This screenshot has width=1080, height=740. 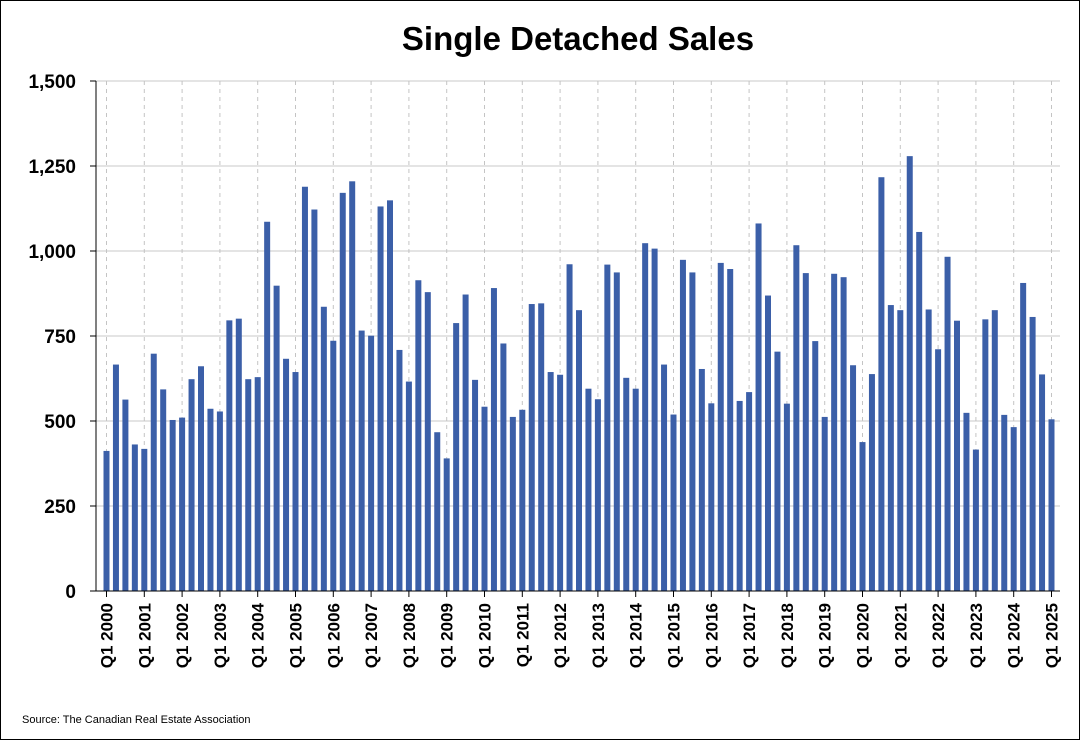 I want to click on x-tick-label-3: Q1 2003, so click(x=220, y=635).